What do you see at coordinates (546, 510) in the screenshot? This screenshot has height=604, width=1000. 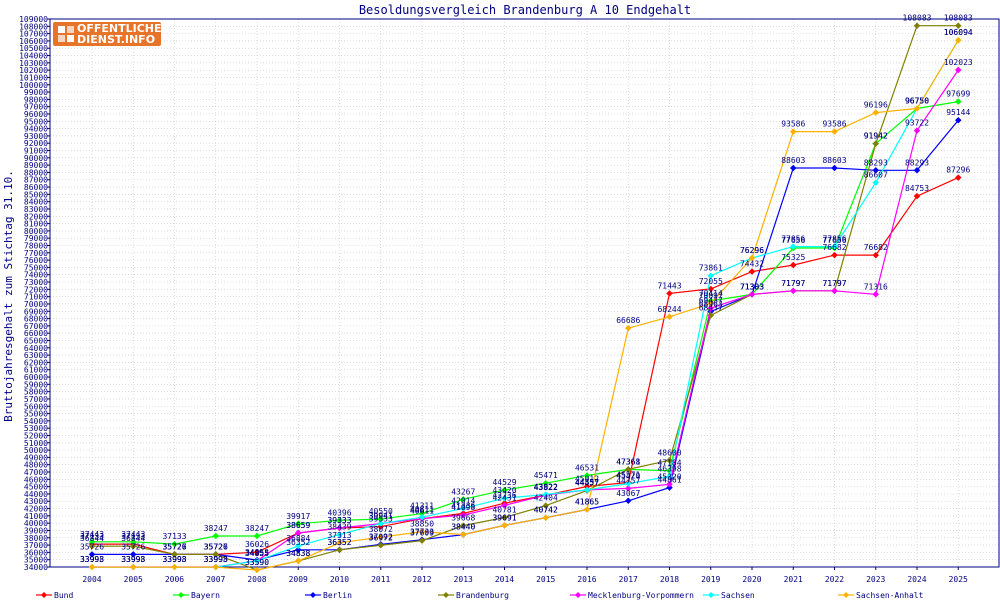 I see `data-label: 40742` at bounding box center [546, 510].